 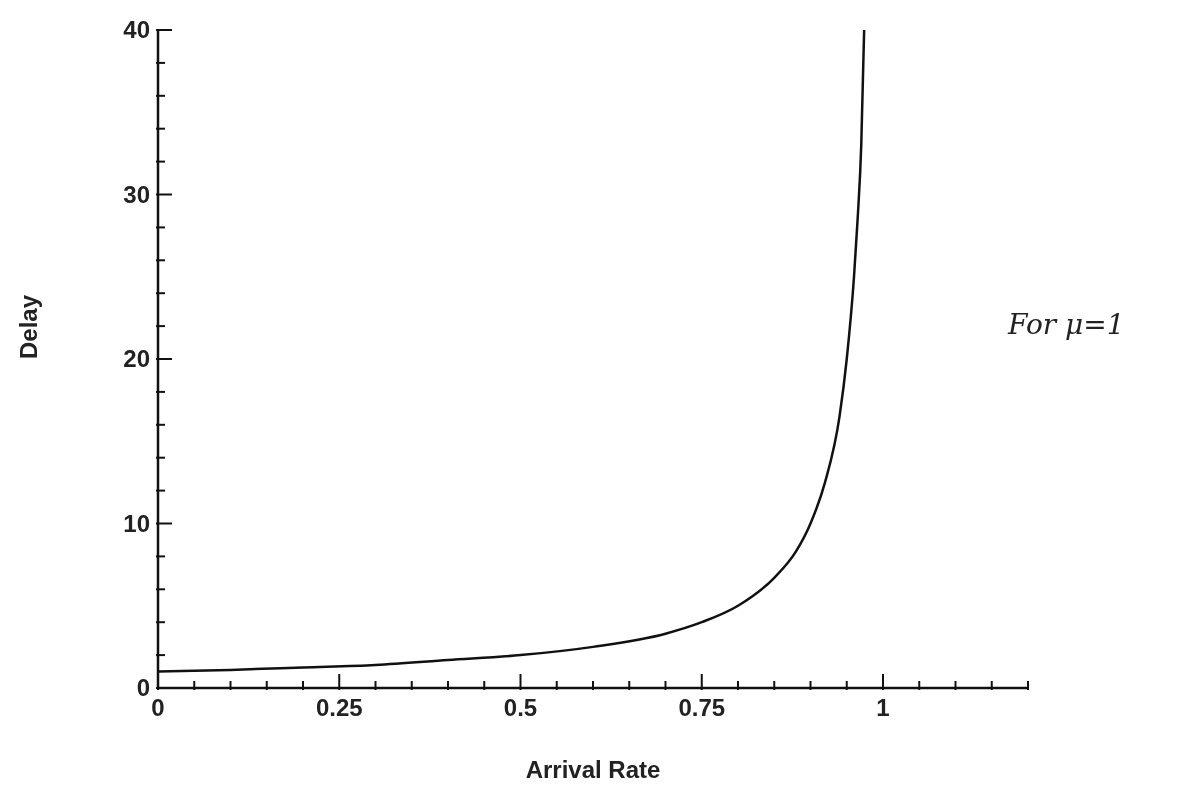 What do you see at coordinates (702, 707) in the screenshot?
I see `x-tick-label: 0.75` at bounding box center [702, 707].